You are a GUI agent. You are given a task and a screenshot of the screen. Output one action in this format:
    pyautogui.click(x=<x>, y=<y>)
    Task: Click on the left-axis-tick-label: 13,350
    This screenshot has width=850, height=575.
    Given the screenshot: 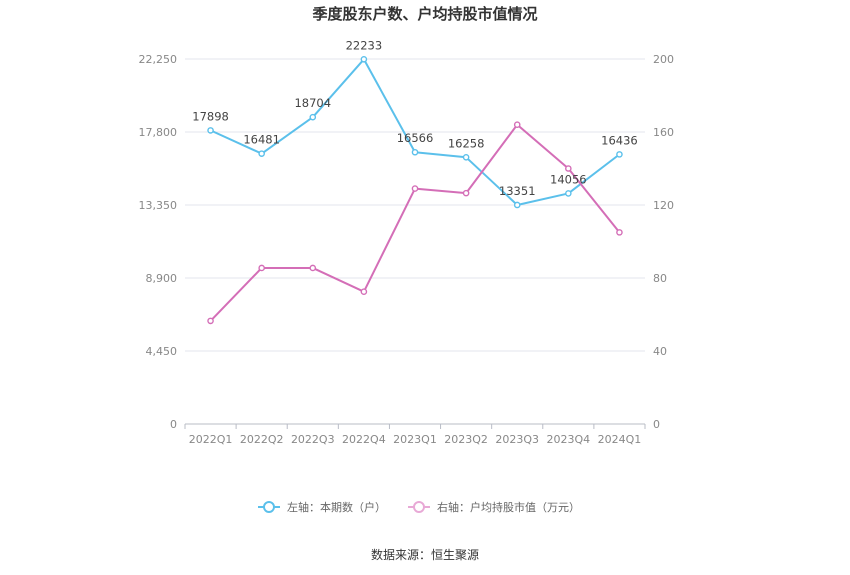 What is the action you would take?
    pyautogui.click(x=158, y=205)
    